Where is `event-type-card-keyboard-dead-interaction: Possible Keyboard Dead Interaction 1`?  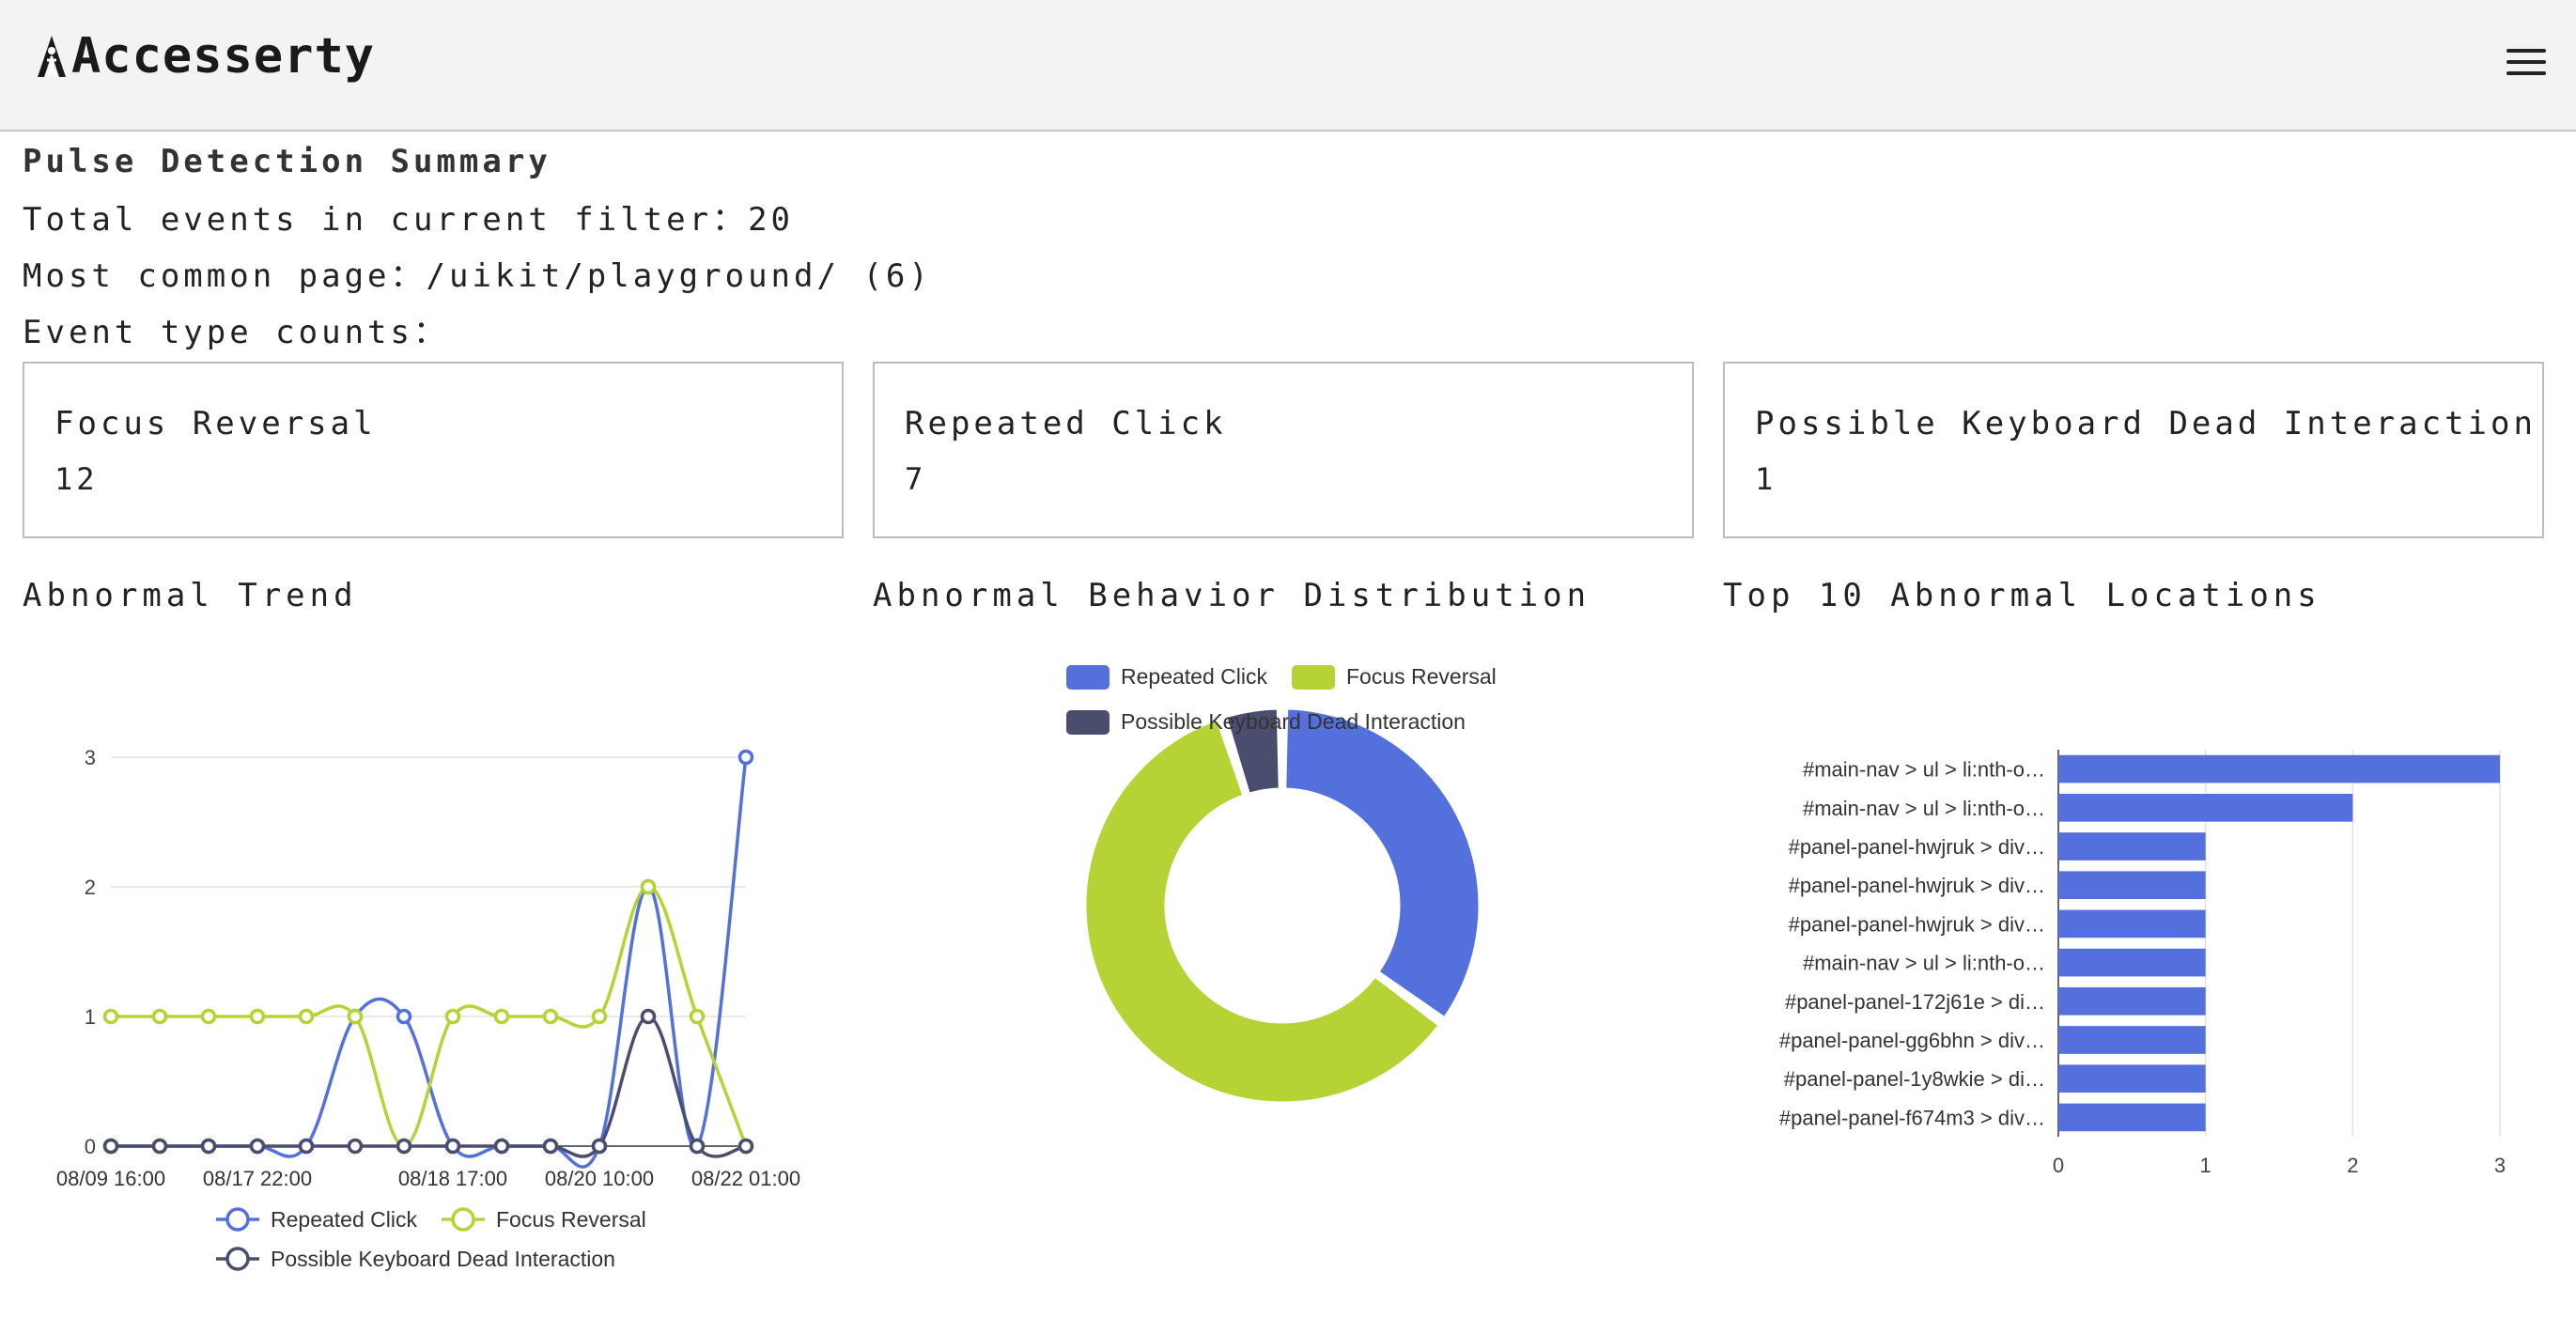
event-type-card-keyboard-dead-interaction: Possible Keyboard Dead Interaction 1 is located at coordinates (2133, 450).